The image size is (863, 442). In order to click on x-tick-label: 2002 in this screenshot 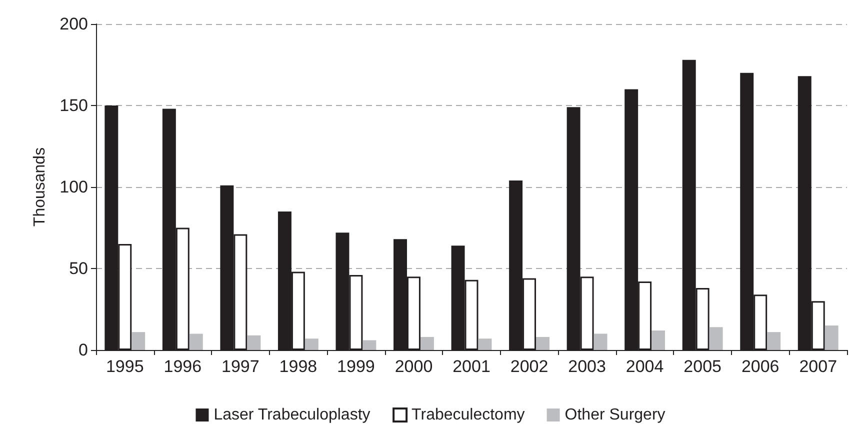, I will do `click(529, 366)`.